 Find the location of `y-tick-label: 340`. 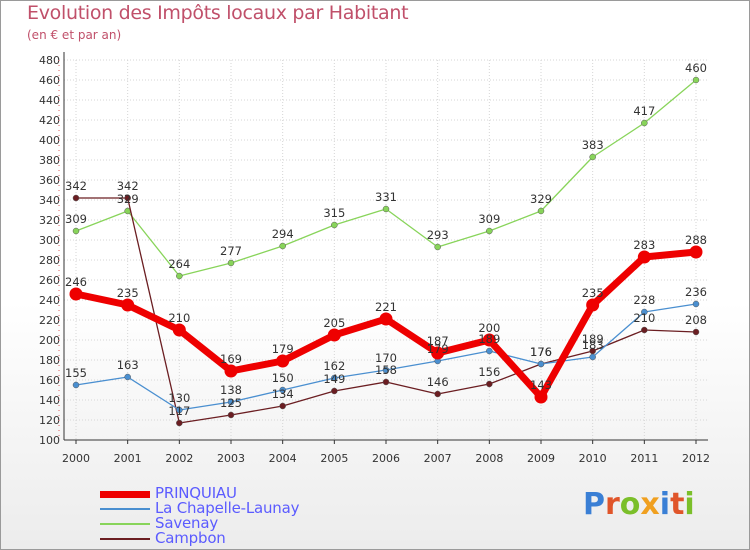

y-tick-label: 340 is located at coordinates (49, 200).